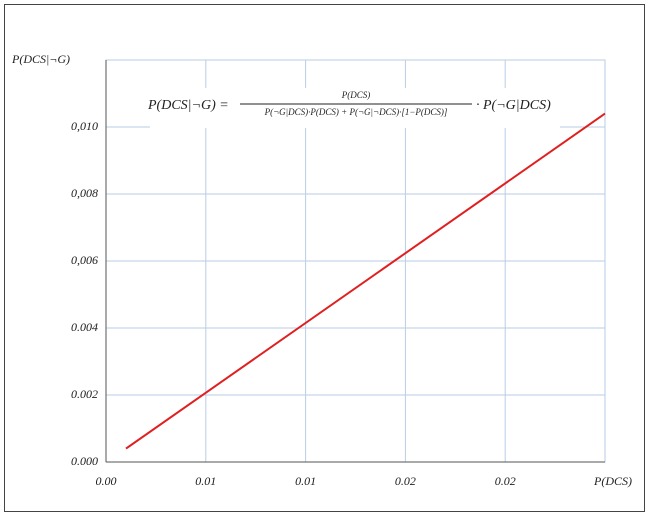 Image resolution: width=649 pixels, height=516 pixels. Describe the element at coordinates (84, 394) in the screenshot. I see `y-tick-label: 0.002` at that location.